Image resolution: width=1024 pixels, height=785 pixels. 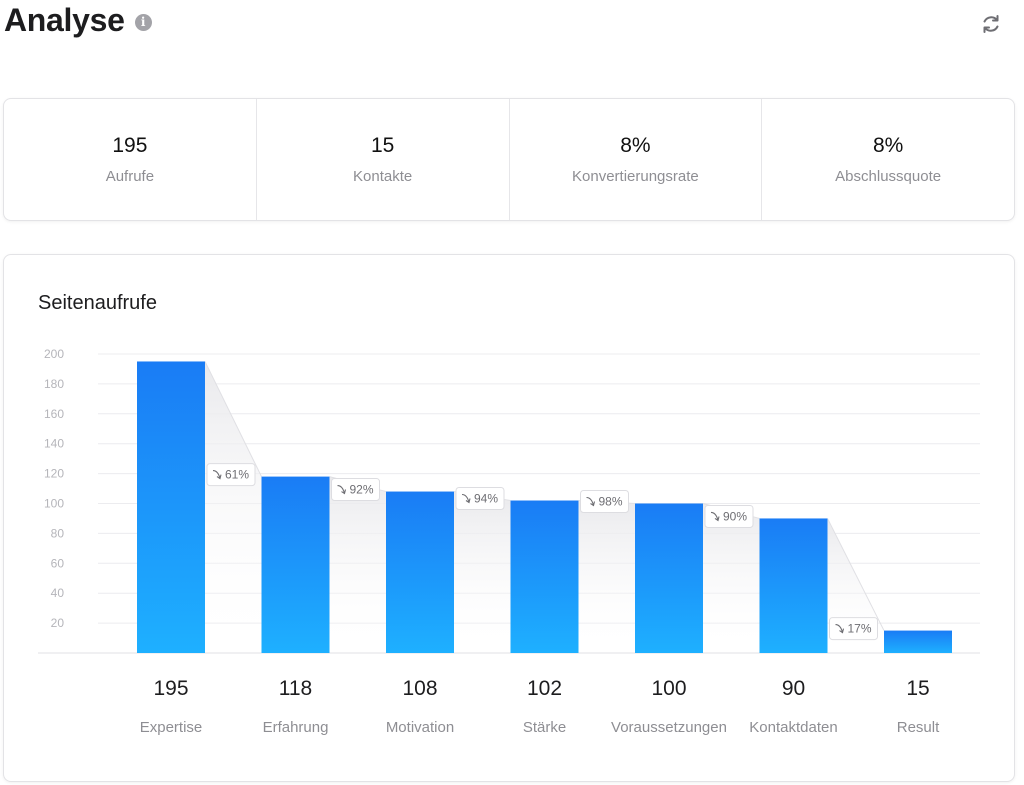 I want to click on category-label: Expertise, so click(x=171, y=727).